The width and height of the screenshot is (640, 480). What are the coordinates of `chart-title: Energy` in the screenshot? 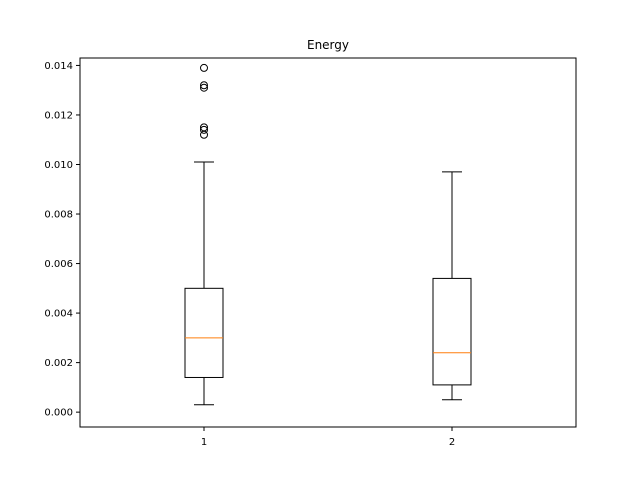 It's located at (328, 45).